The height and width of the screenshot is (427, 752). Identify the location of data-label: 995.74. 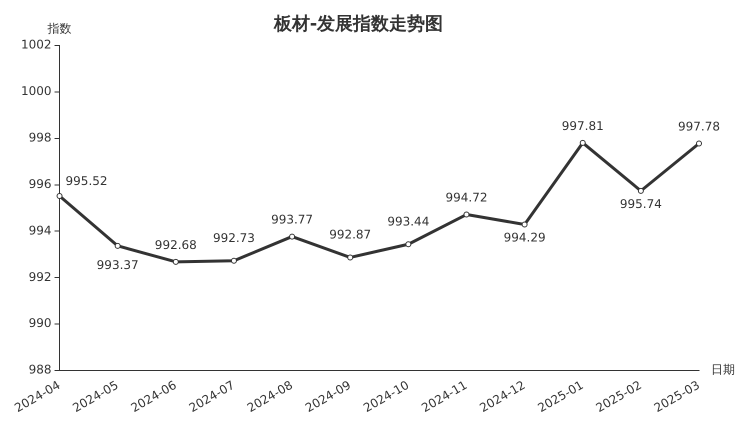
(641, 203).